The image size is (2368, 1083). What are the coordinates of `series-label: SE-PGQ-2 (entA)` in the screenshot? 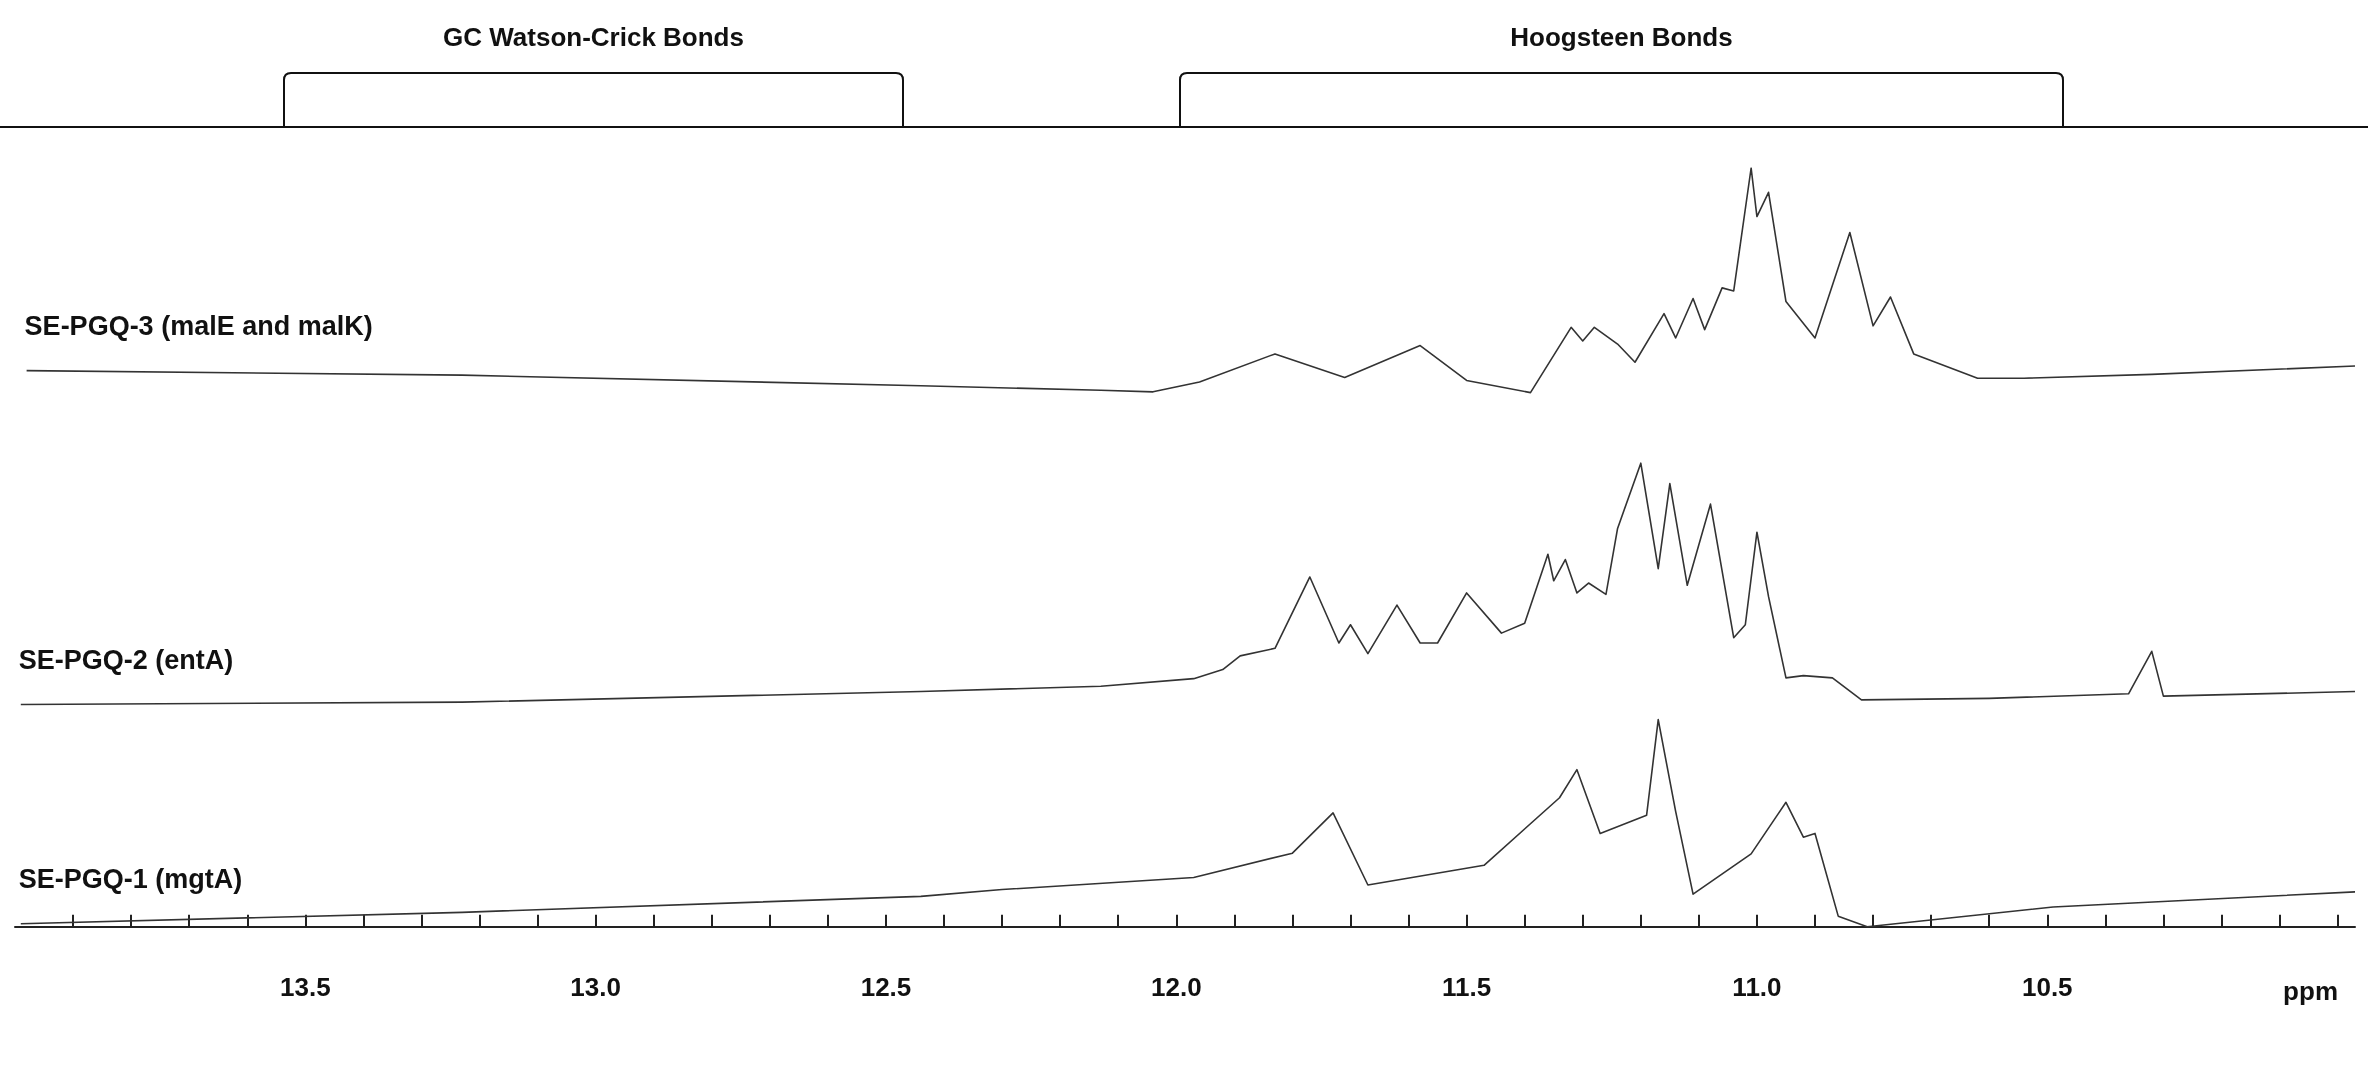 It's located at (126, 659).